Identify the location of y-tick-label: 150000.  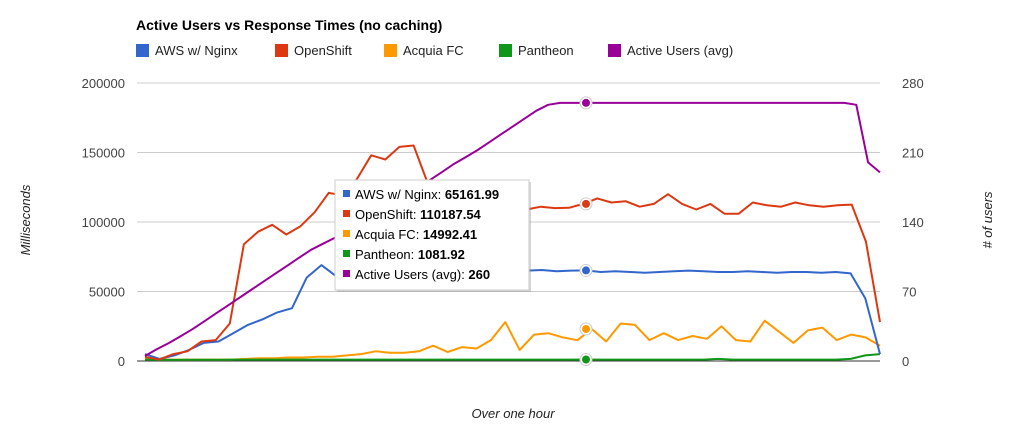
(103, 153).